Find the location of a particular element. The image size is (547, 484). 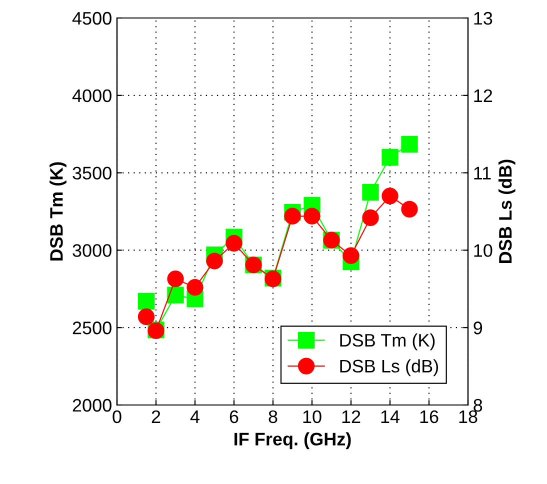

x-tick-label: 14 is located at coordinates (390, 416).